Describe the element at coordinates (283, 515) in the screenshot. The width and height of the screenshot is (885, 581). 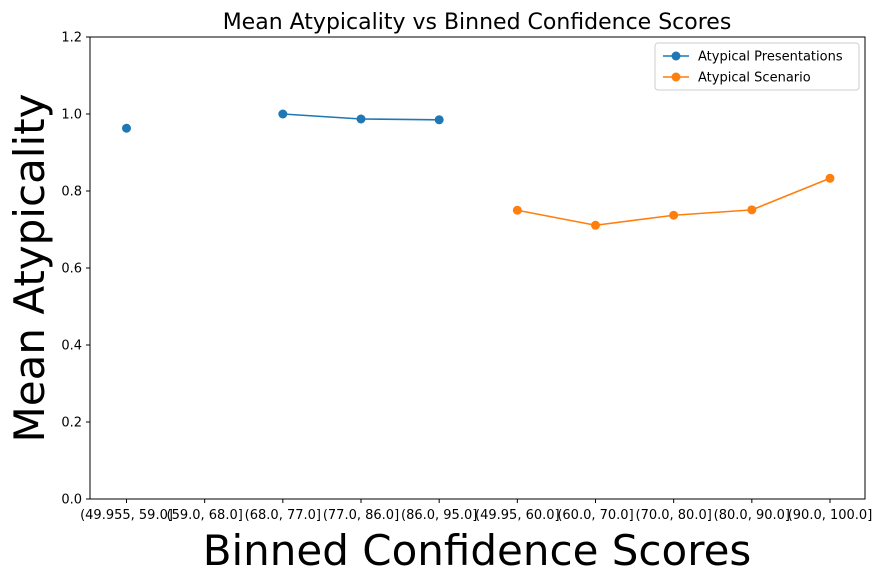
I see `x-tick-label: (68.0, 77.0]` at that location.